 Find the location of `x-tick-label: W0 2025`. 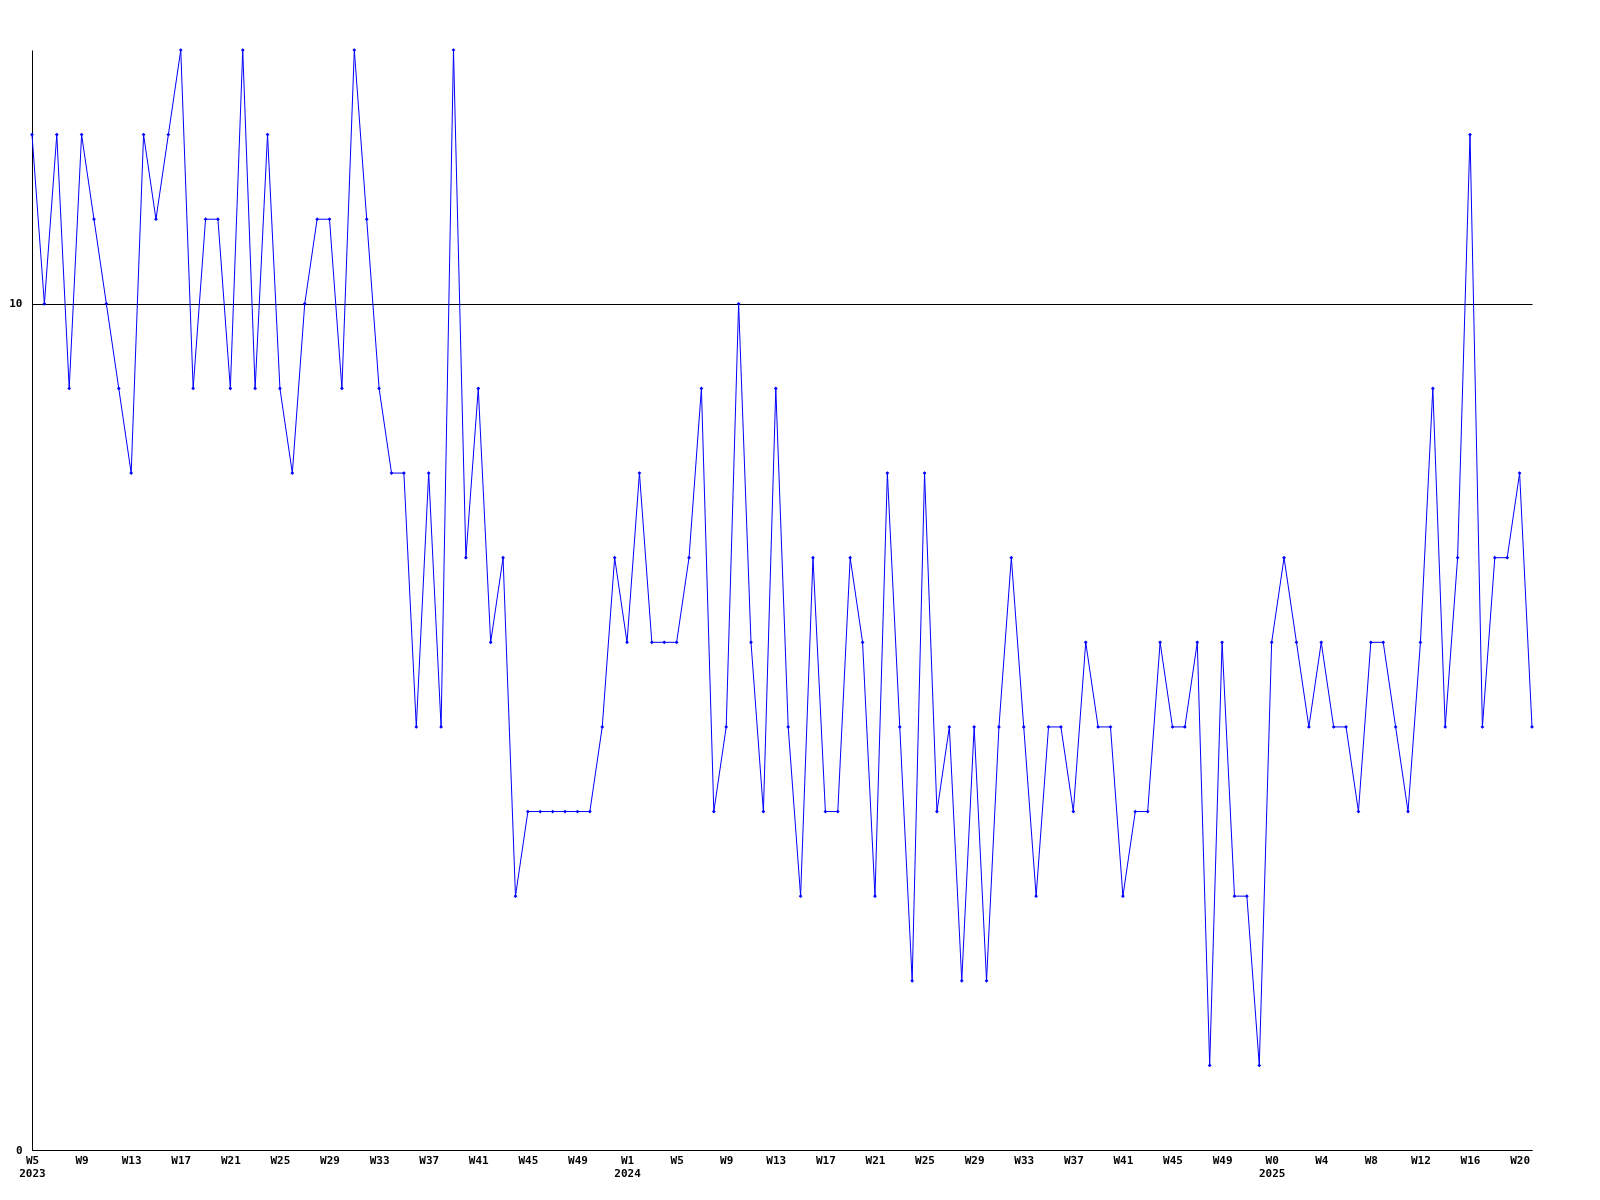

x-tick-label: W0 2025 is located at coordinates (1272, 1166).